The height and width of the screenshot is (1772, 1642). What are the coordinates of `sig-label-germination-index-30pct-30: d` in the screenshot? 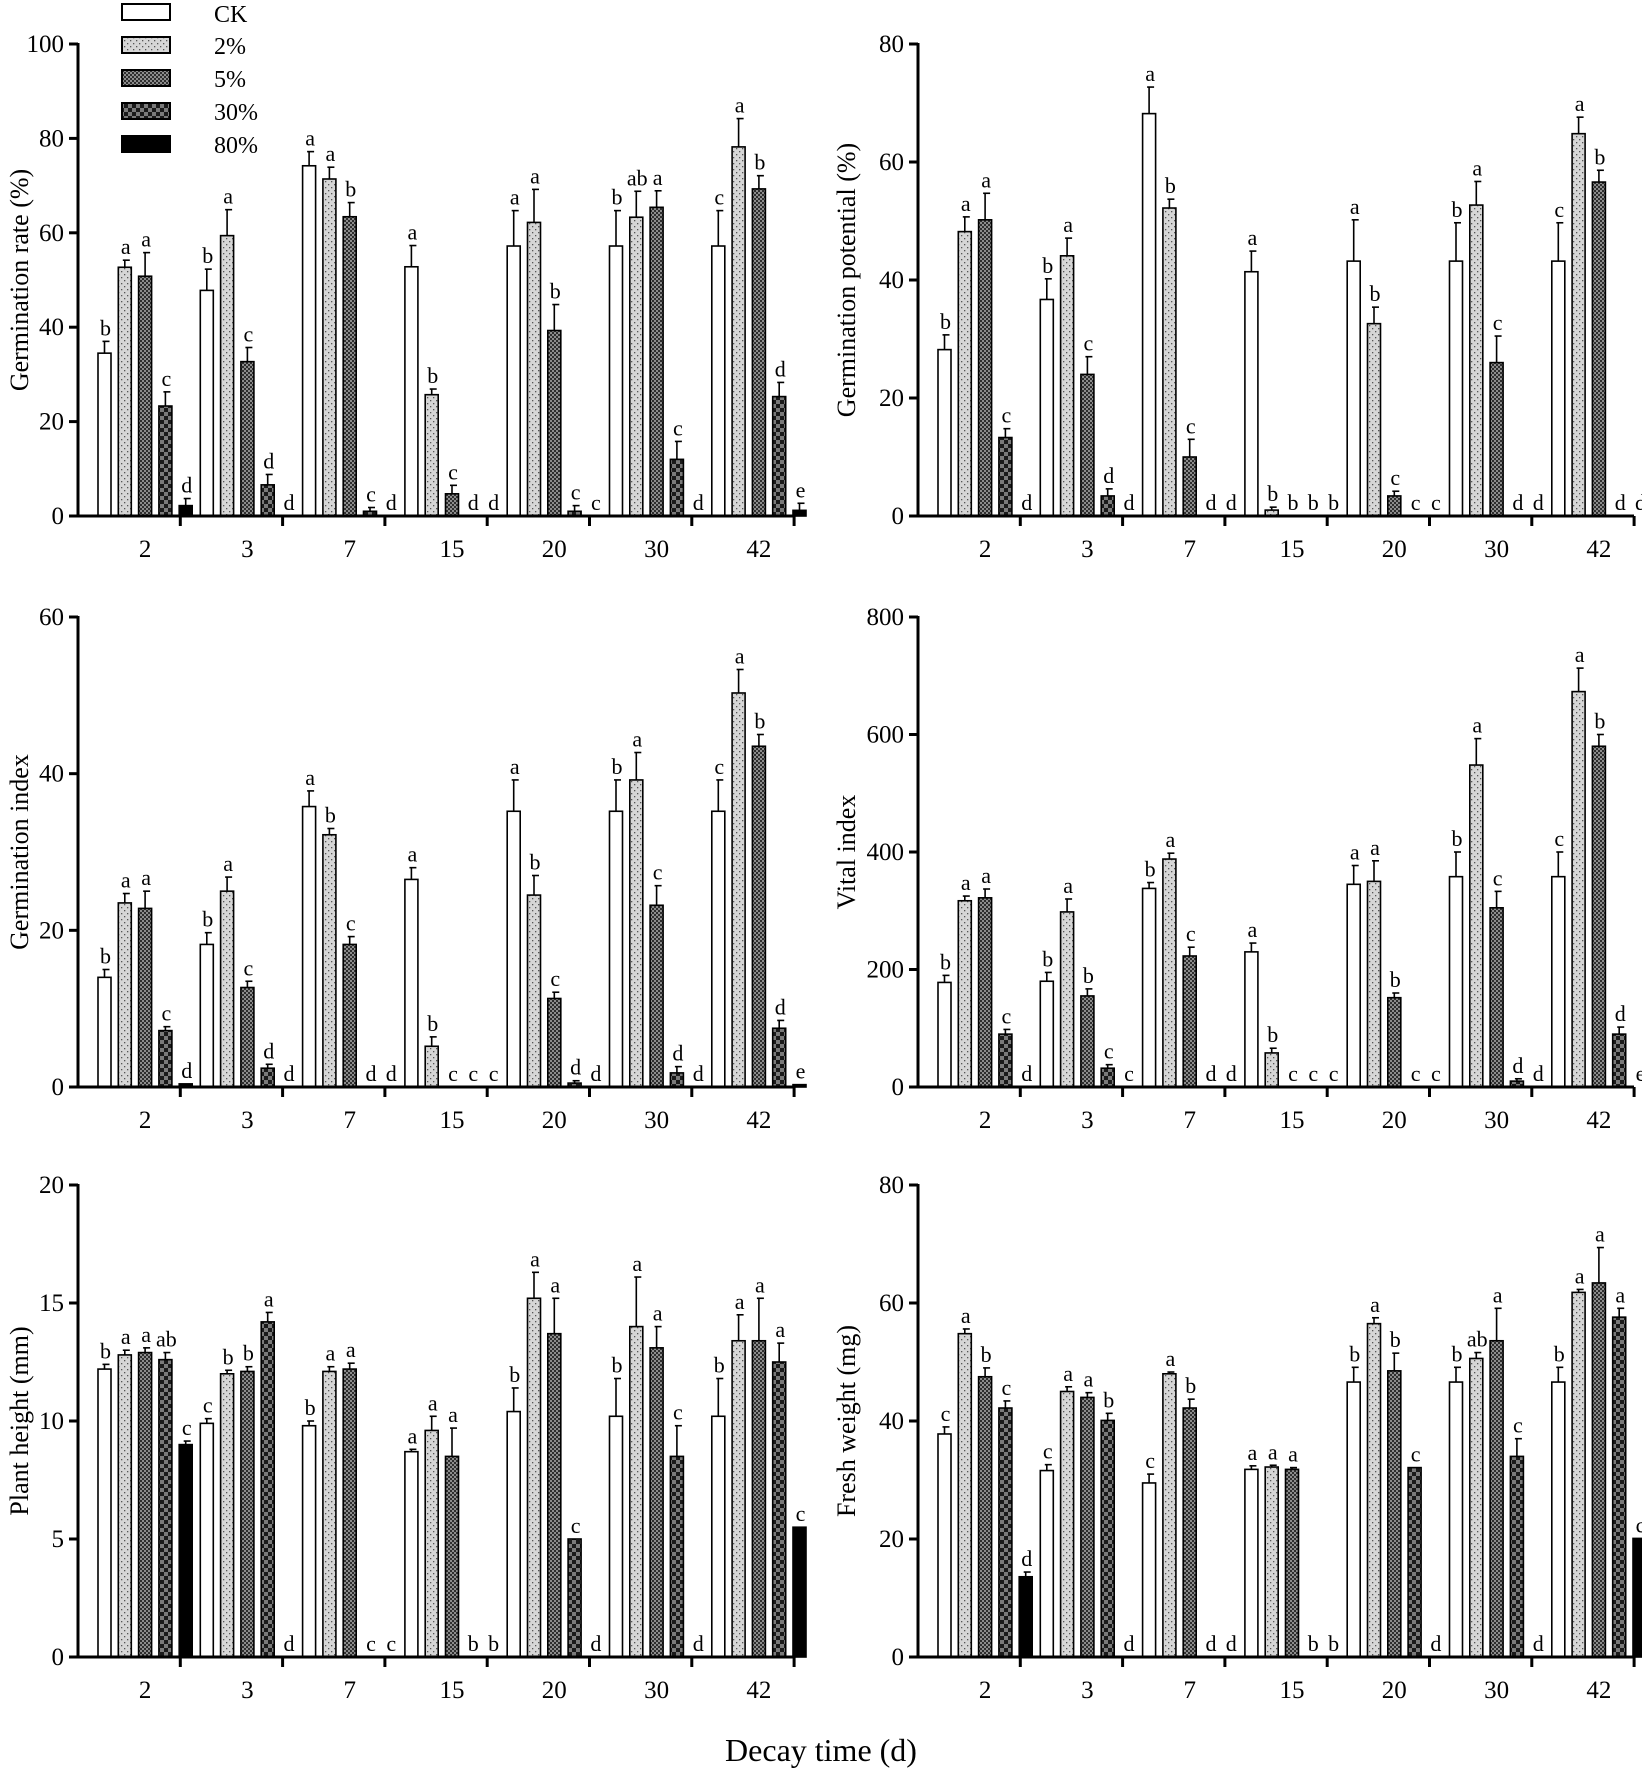 It's located at (677, 1053).